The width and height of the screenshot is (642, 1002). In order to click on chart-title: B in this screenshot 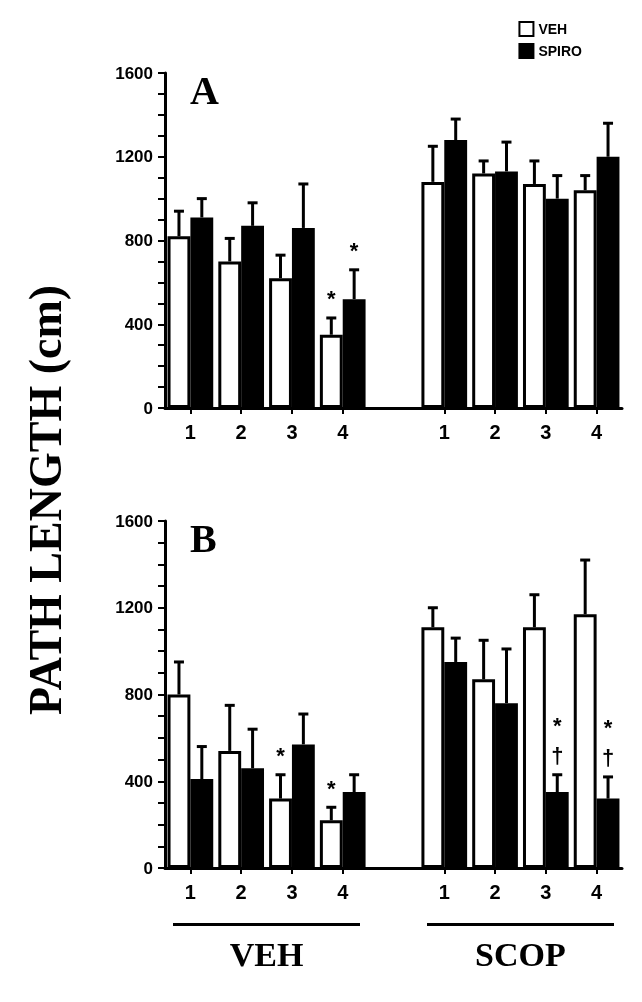, I will do `click(203, 538)`.